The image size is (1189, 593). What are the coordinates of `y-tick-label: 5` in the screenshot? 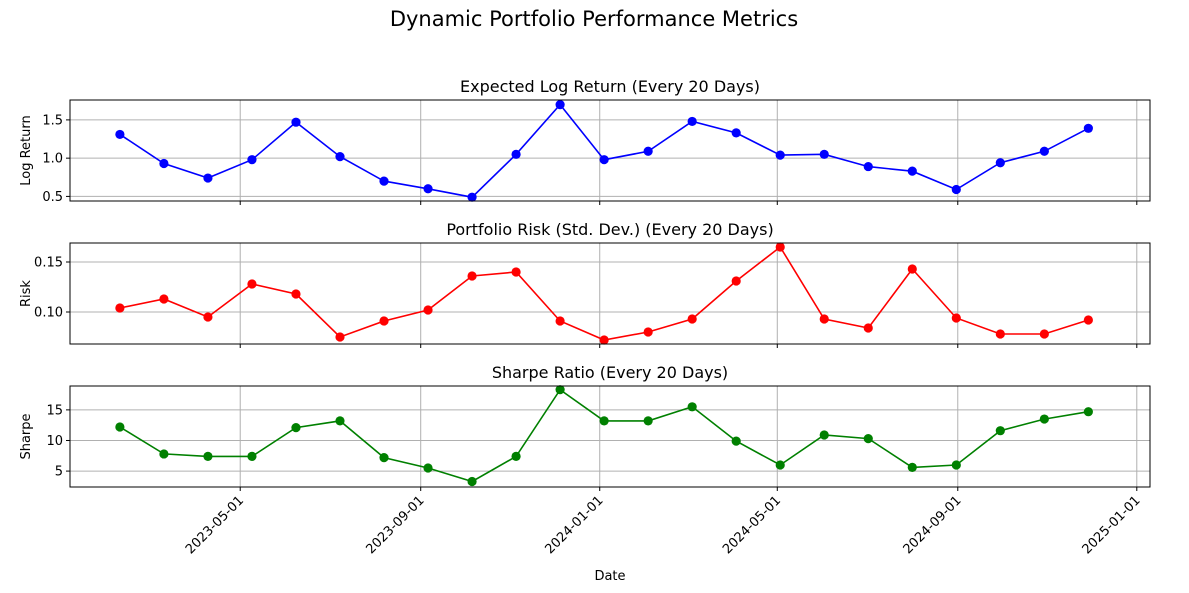 It's located at (59, 472).